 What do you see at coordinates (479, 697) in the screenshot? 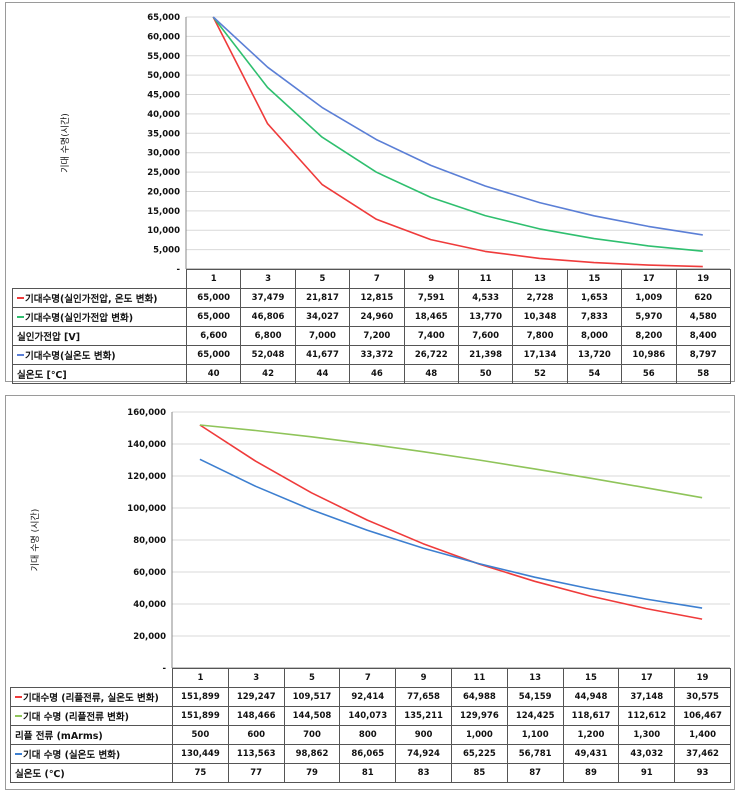
I see `data-label: 64,988` at bounding box center [479, 697].